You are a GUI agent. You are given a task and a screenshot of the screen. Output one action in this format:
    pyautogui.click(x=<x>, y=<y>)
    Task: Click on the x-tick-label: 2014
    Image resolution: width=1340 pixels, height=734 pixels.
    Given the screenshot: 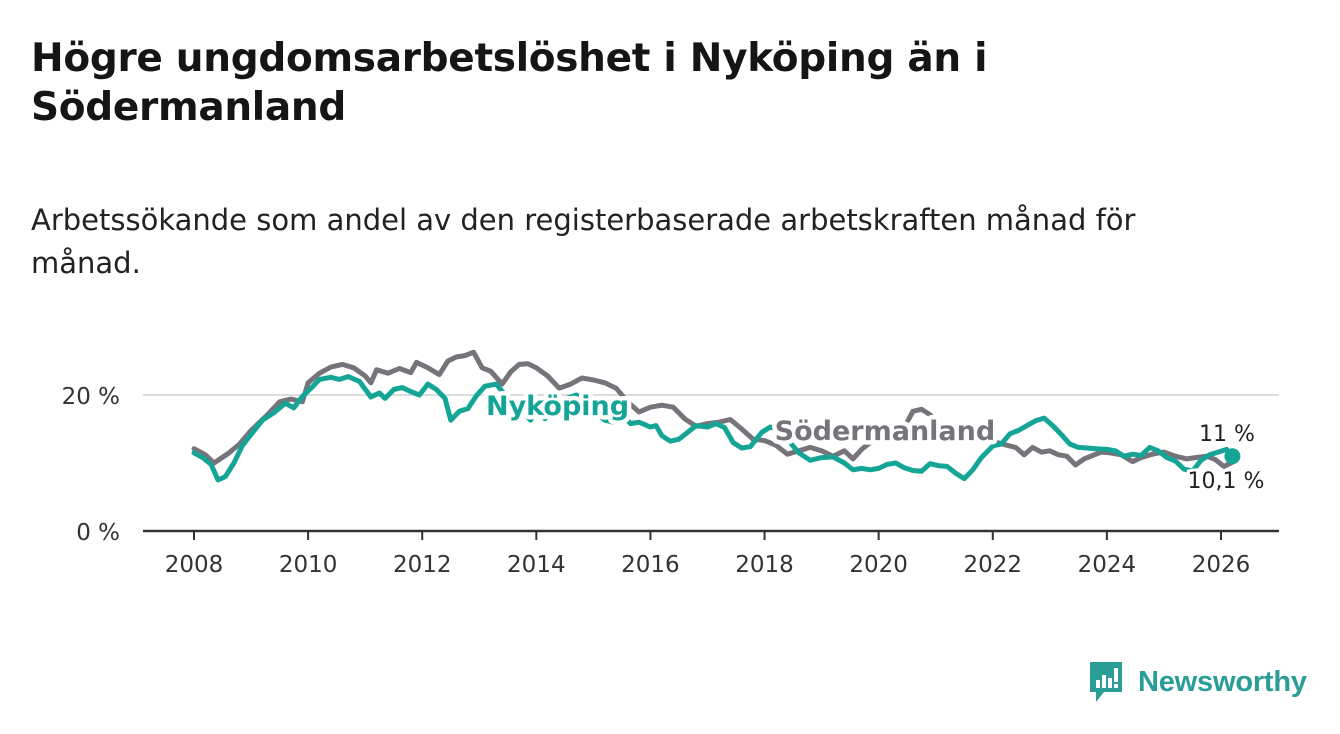 What is the action you would take?
    pyautogui.click(x=536, y=565)
    